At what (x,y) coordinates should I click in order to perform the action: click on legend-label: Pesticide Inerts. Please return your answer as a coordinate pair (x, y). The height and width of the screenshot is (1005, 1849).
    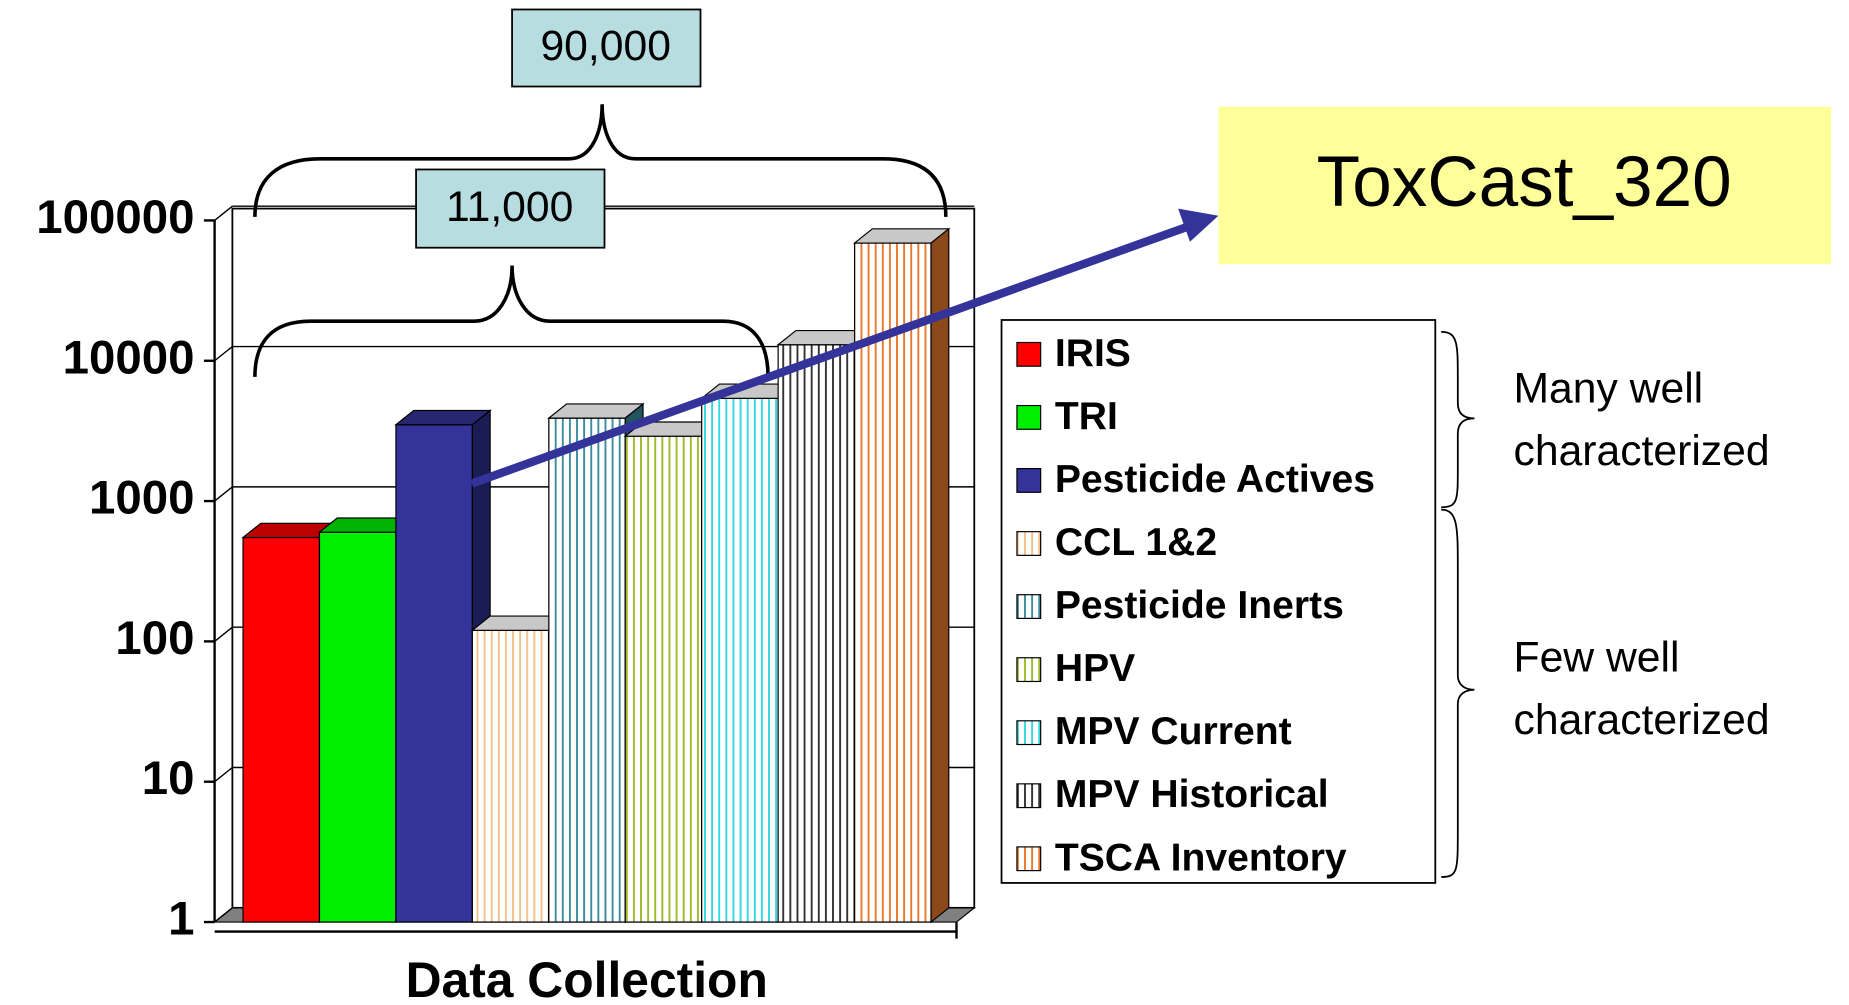
    Looking at the image, I should click on (1199, 605).